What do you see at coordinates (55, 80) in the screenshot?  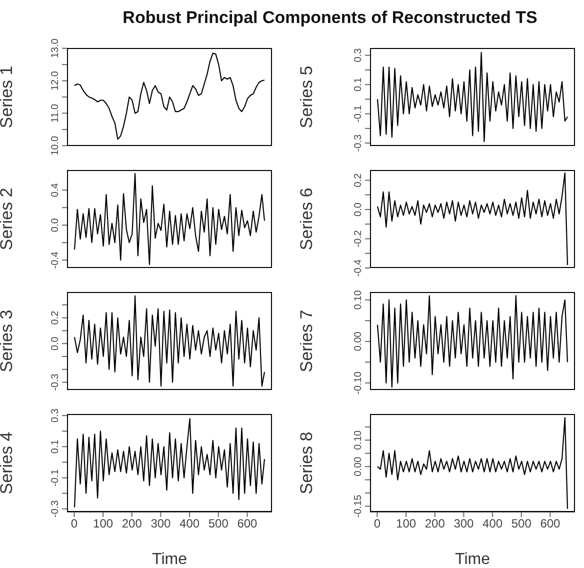 I see `y-tick-label: 12.0` at bounding box center [55, 80].